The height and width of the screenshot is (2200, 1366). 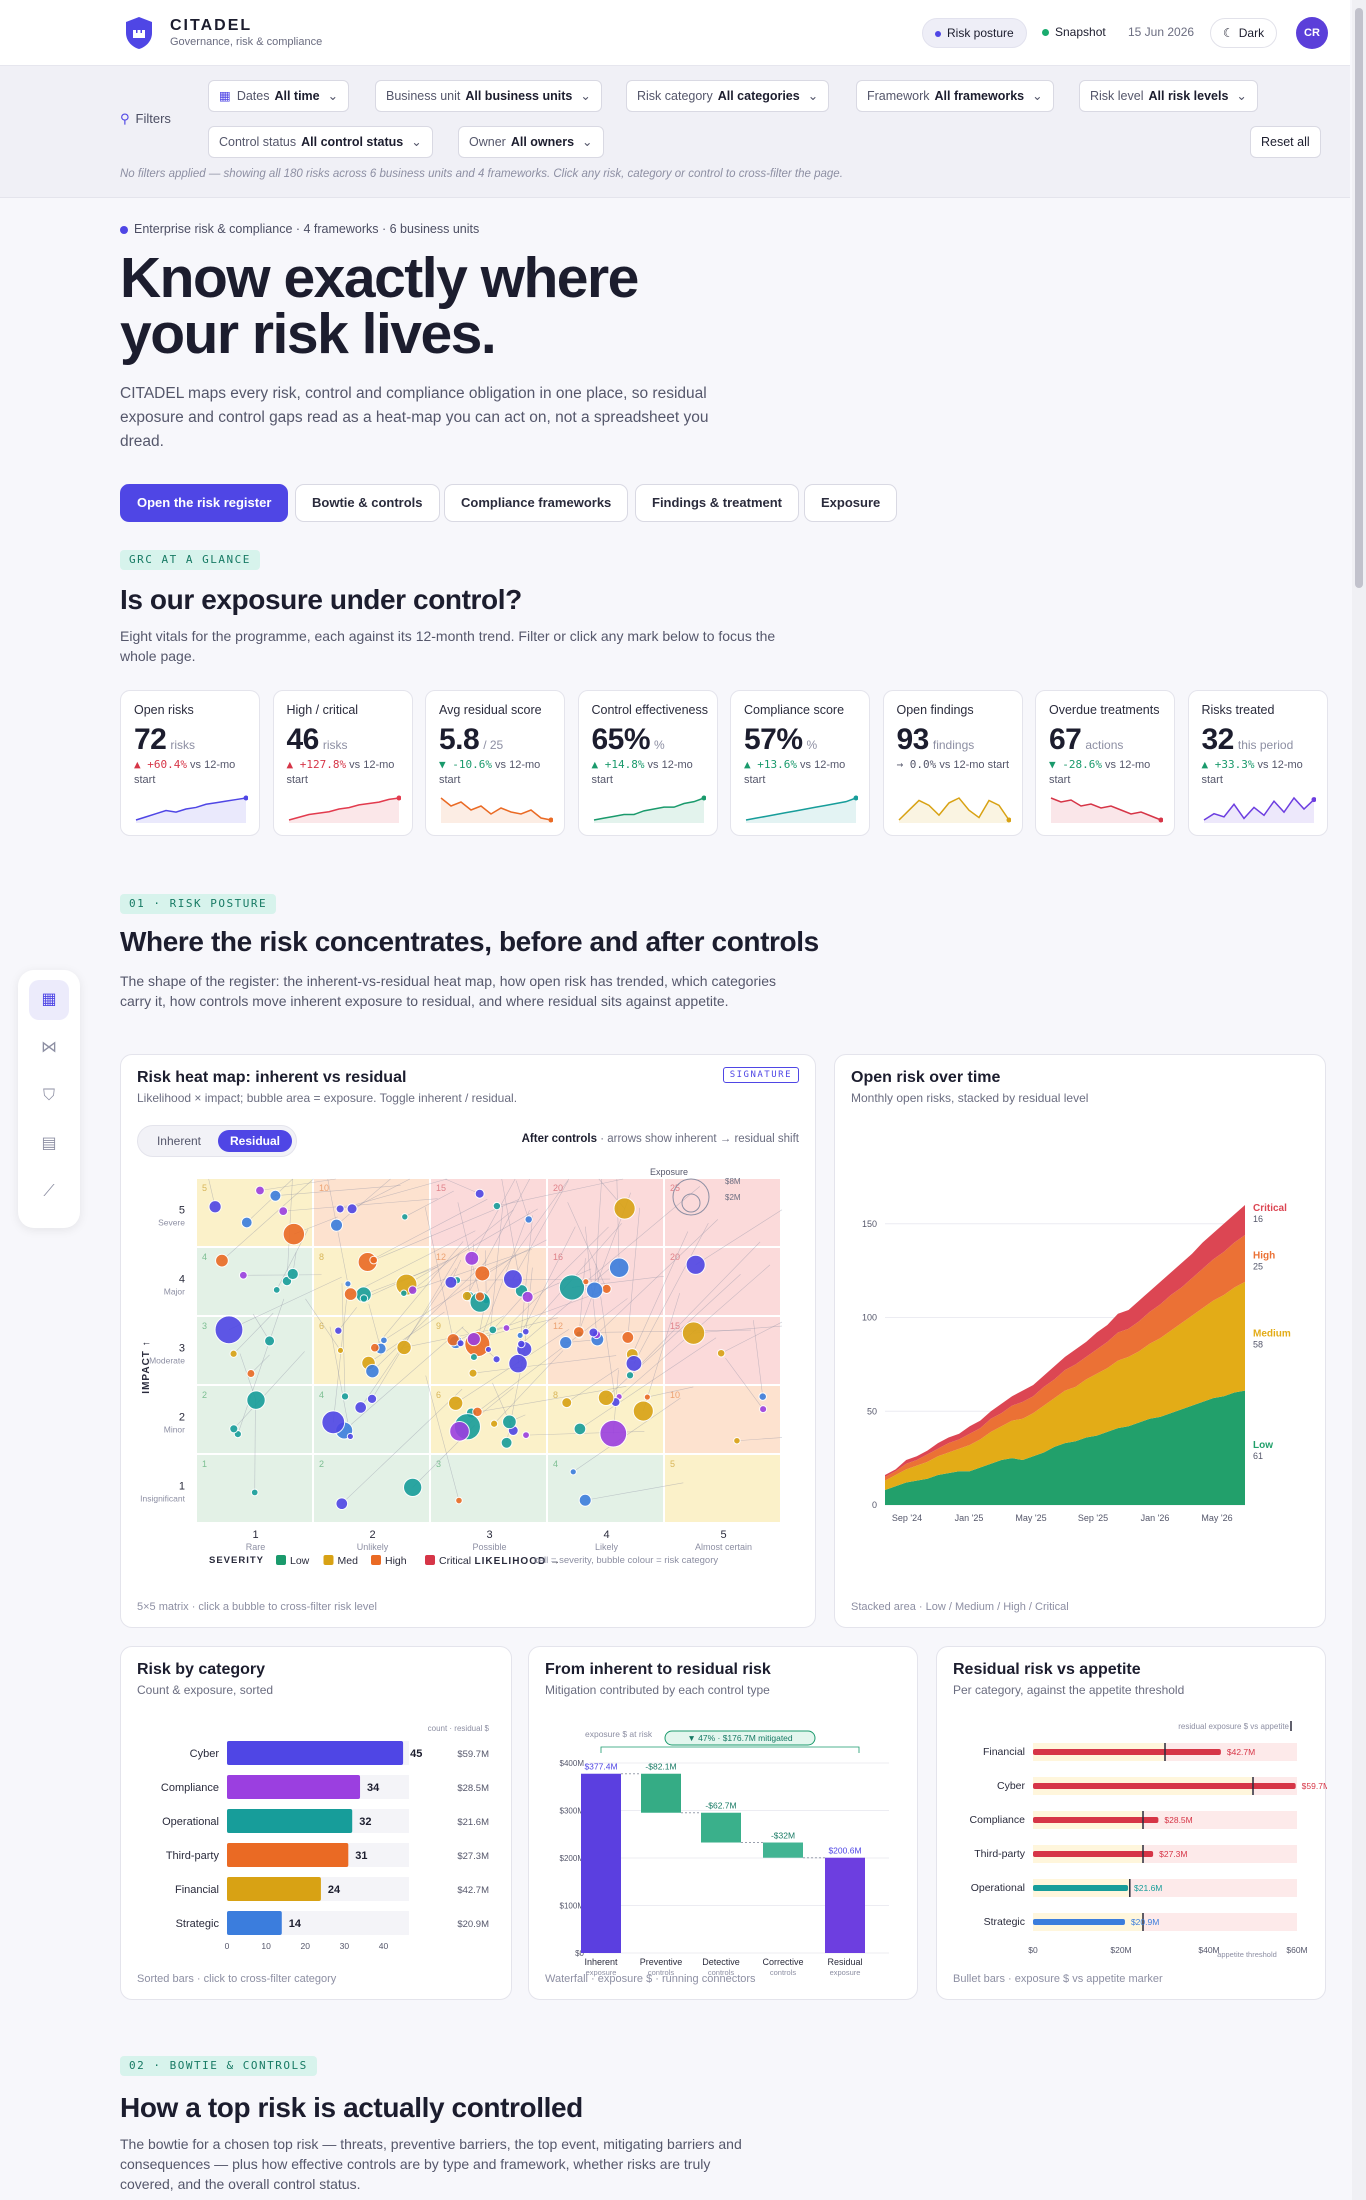 I want to click on open-risk-register-button: Open the risk register, so click(x=204, y=503).